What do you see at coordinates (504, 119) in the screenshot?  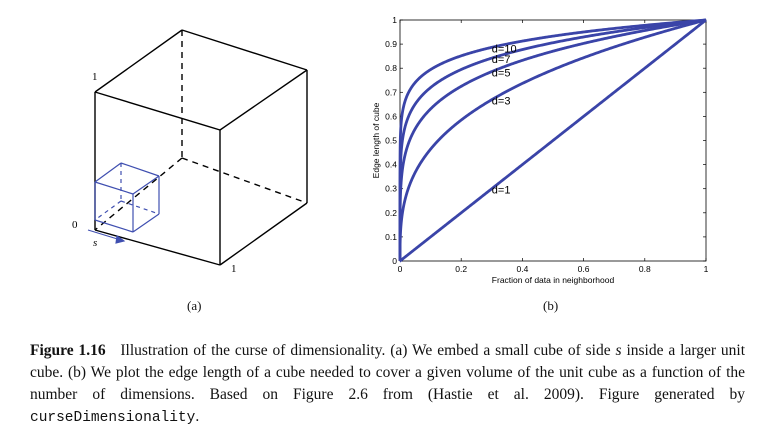 I see `chart-labels: d=1 d=3 d=5 d=7d=10` at bounding box center [504, 119].